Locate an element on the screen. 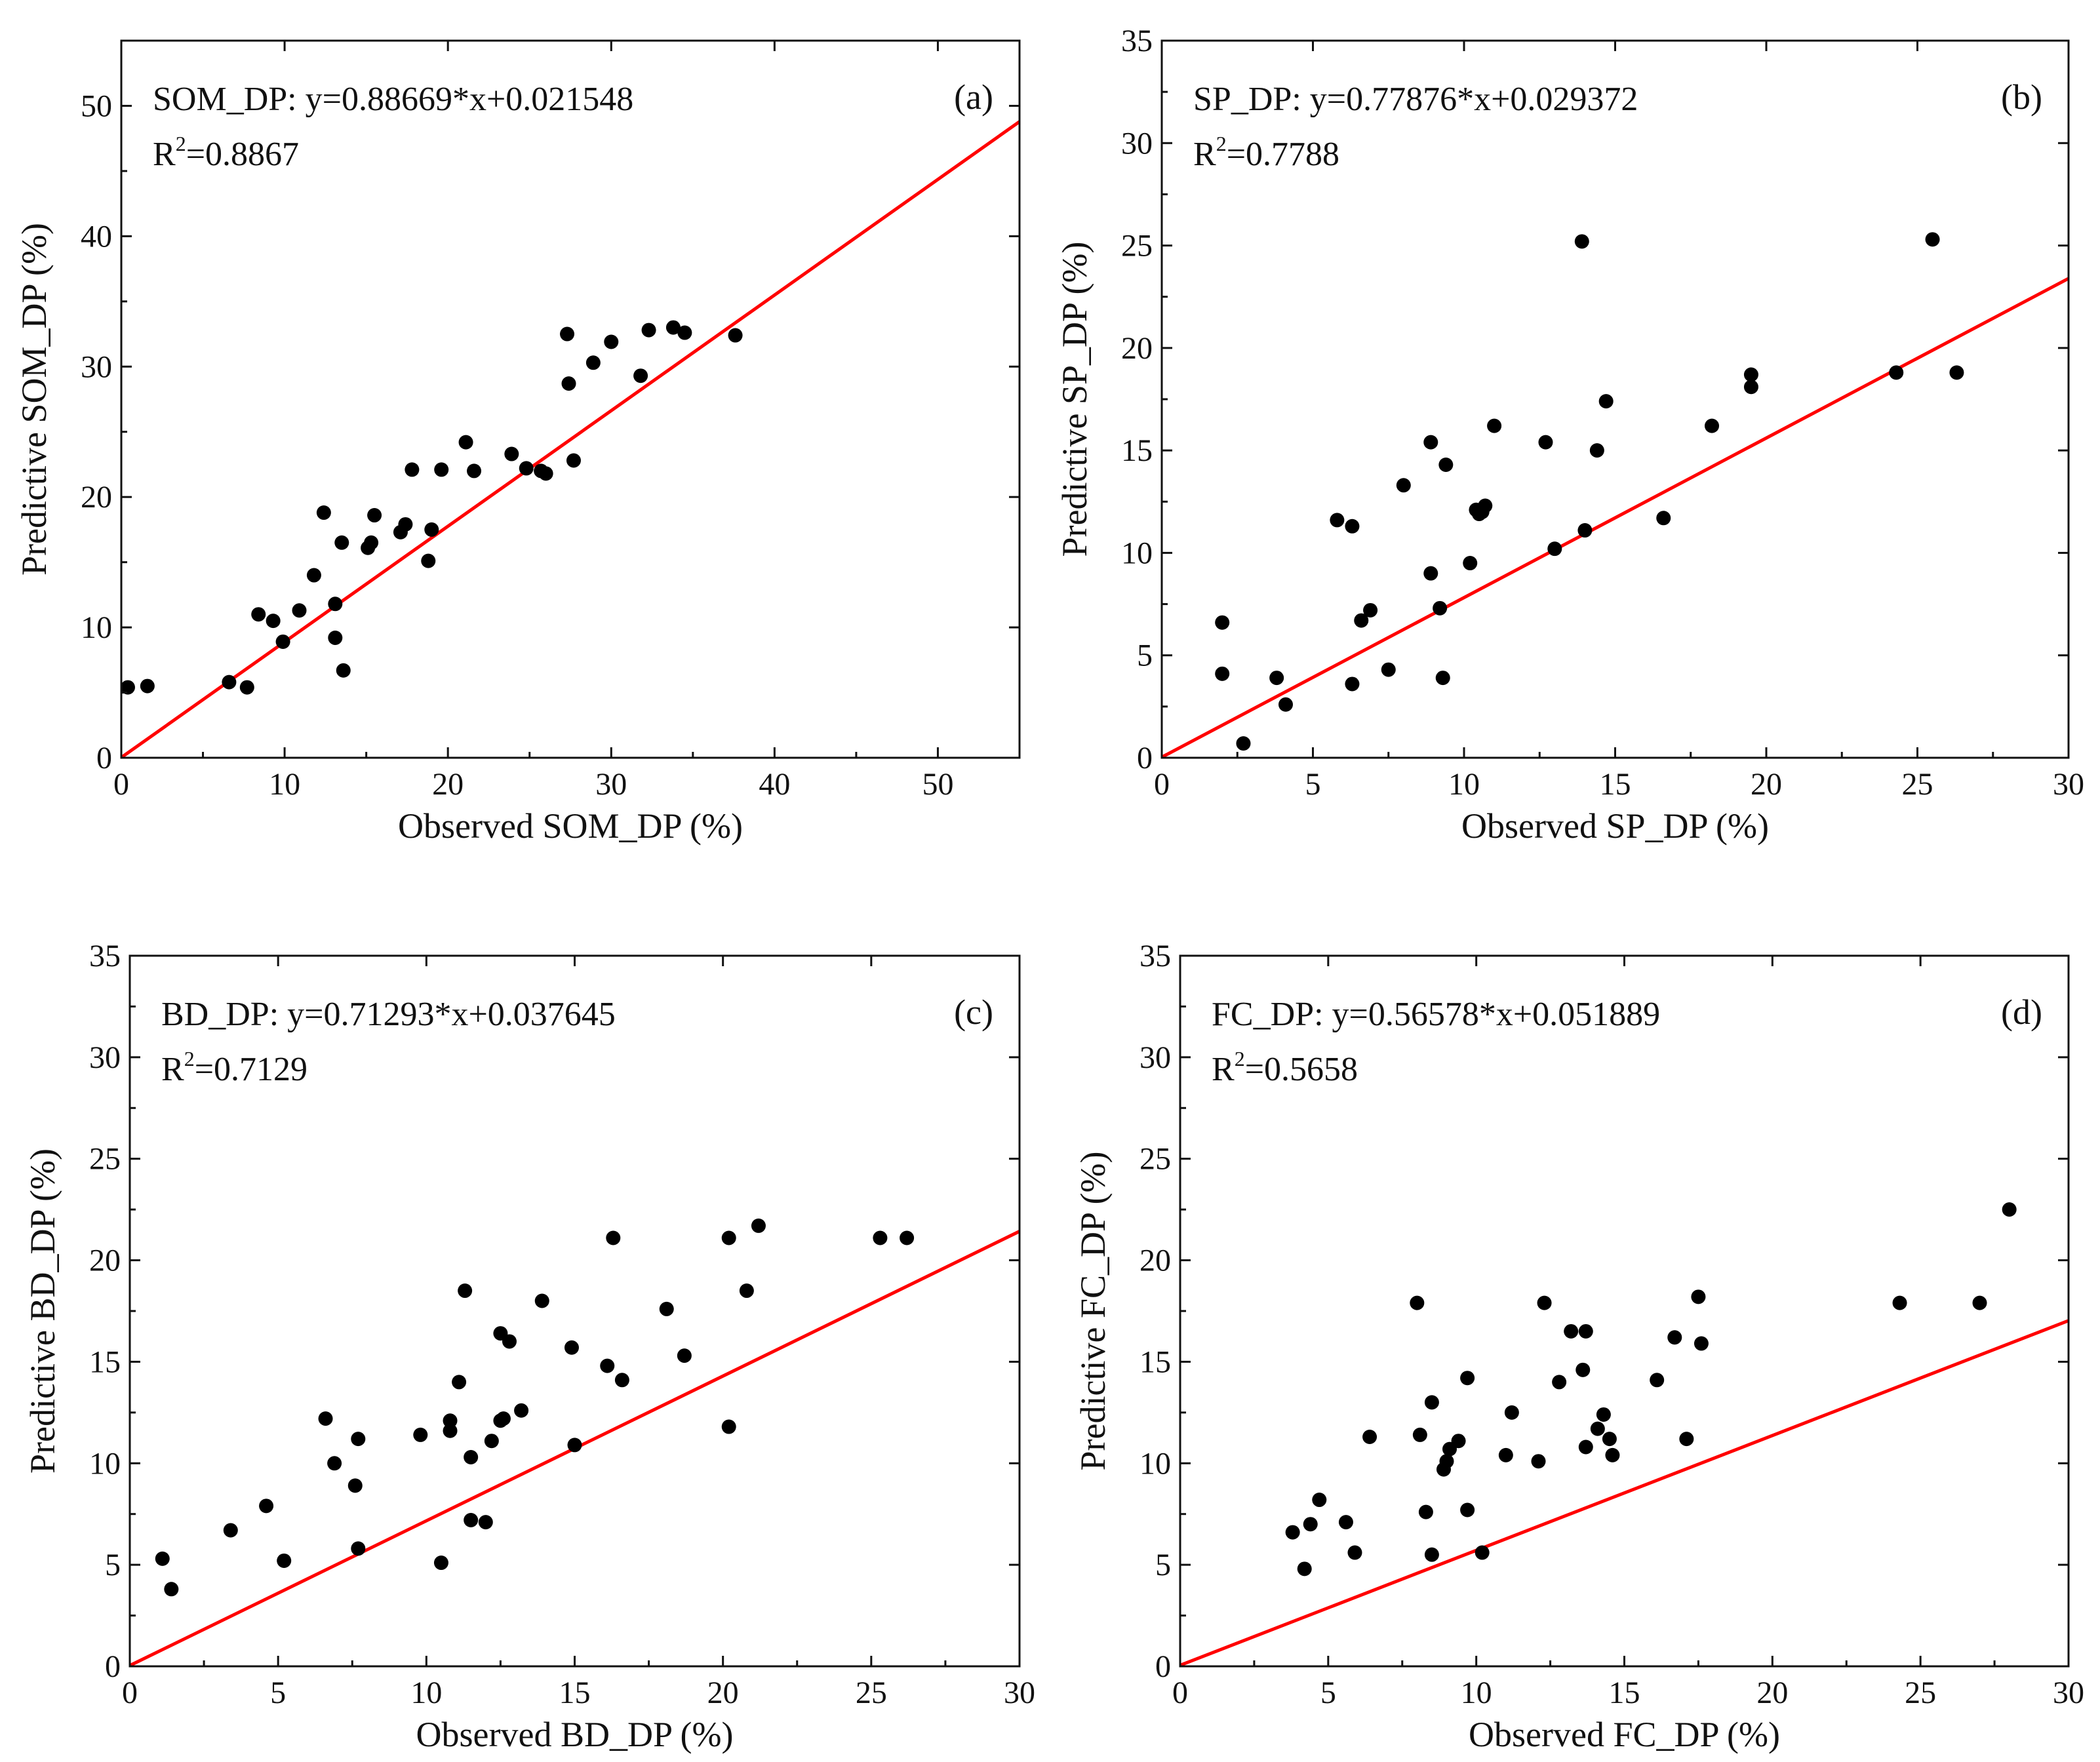 The width and height of the screenshot is (2100, 1762). r-squared-value: =0.5658 is located at coordinates (1301, 1069).